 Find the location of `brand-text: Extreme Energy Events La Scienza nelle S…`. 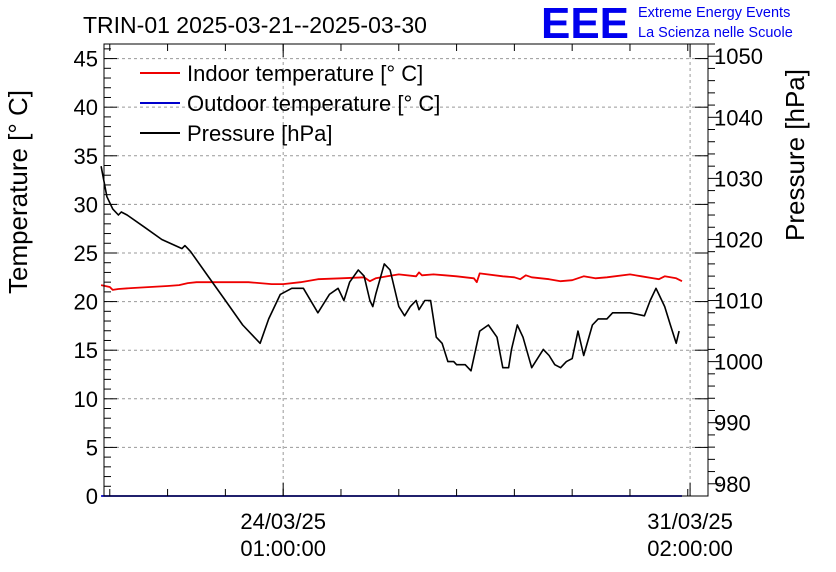

brand-text: Extreme Energy Events La Scienza nelle S… is located at coordinates (715, 23).